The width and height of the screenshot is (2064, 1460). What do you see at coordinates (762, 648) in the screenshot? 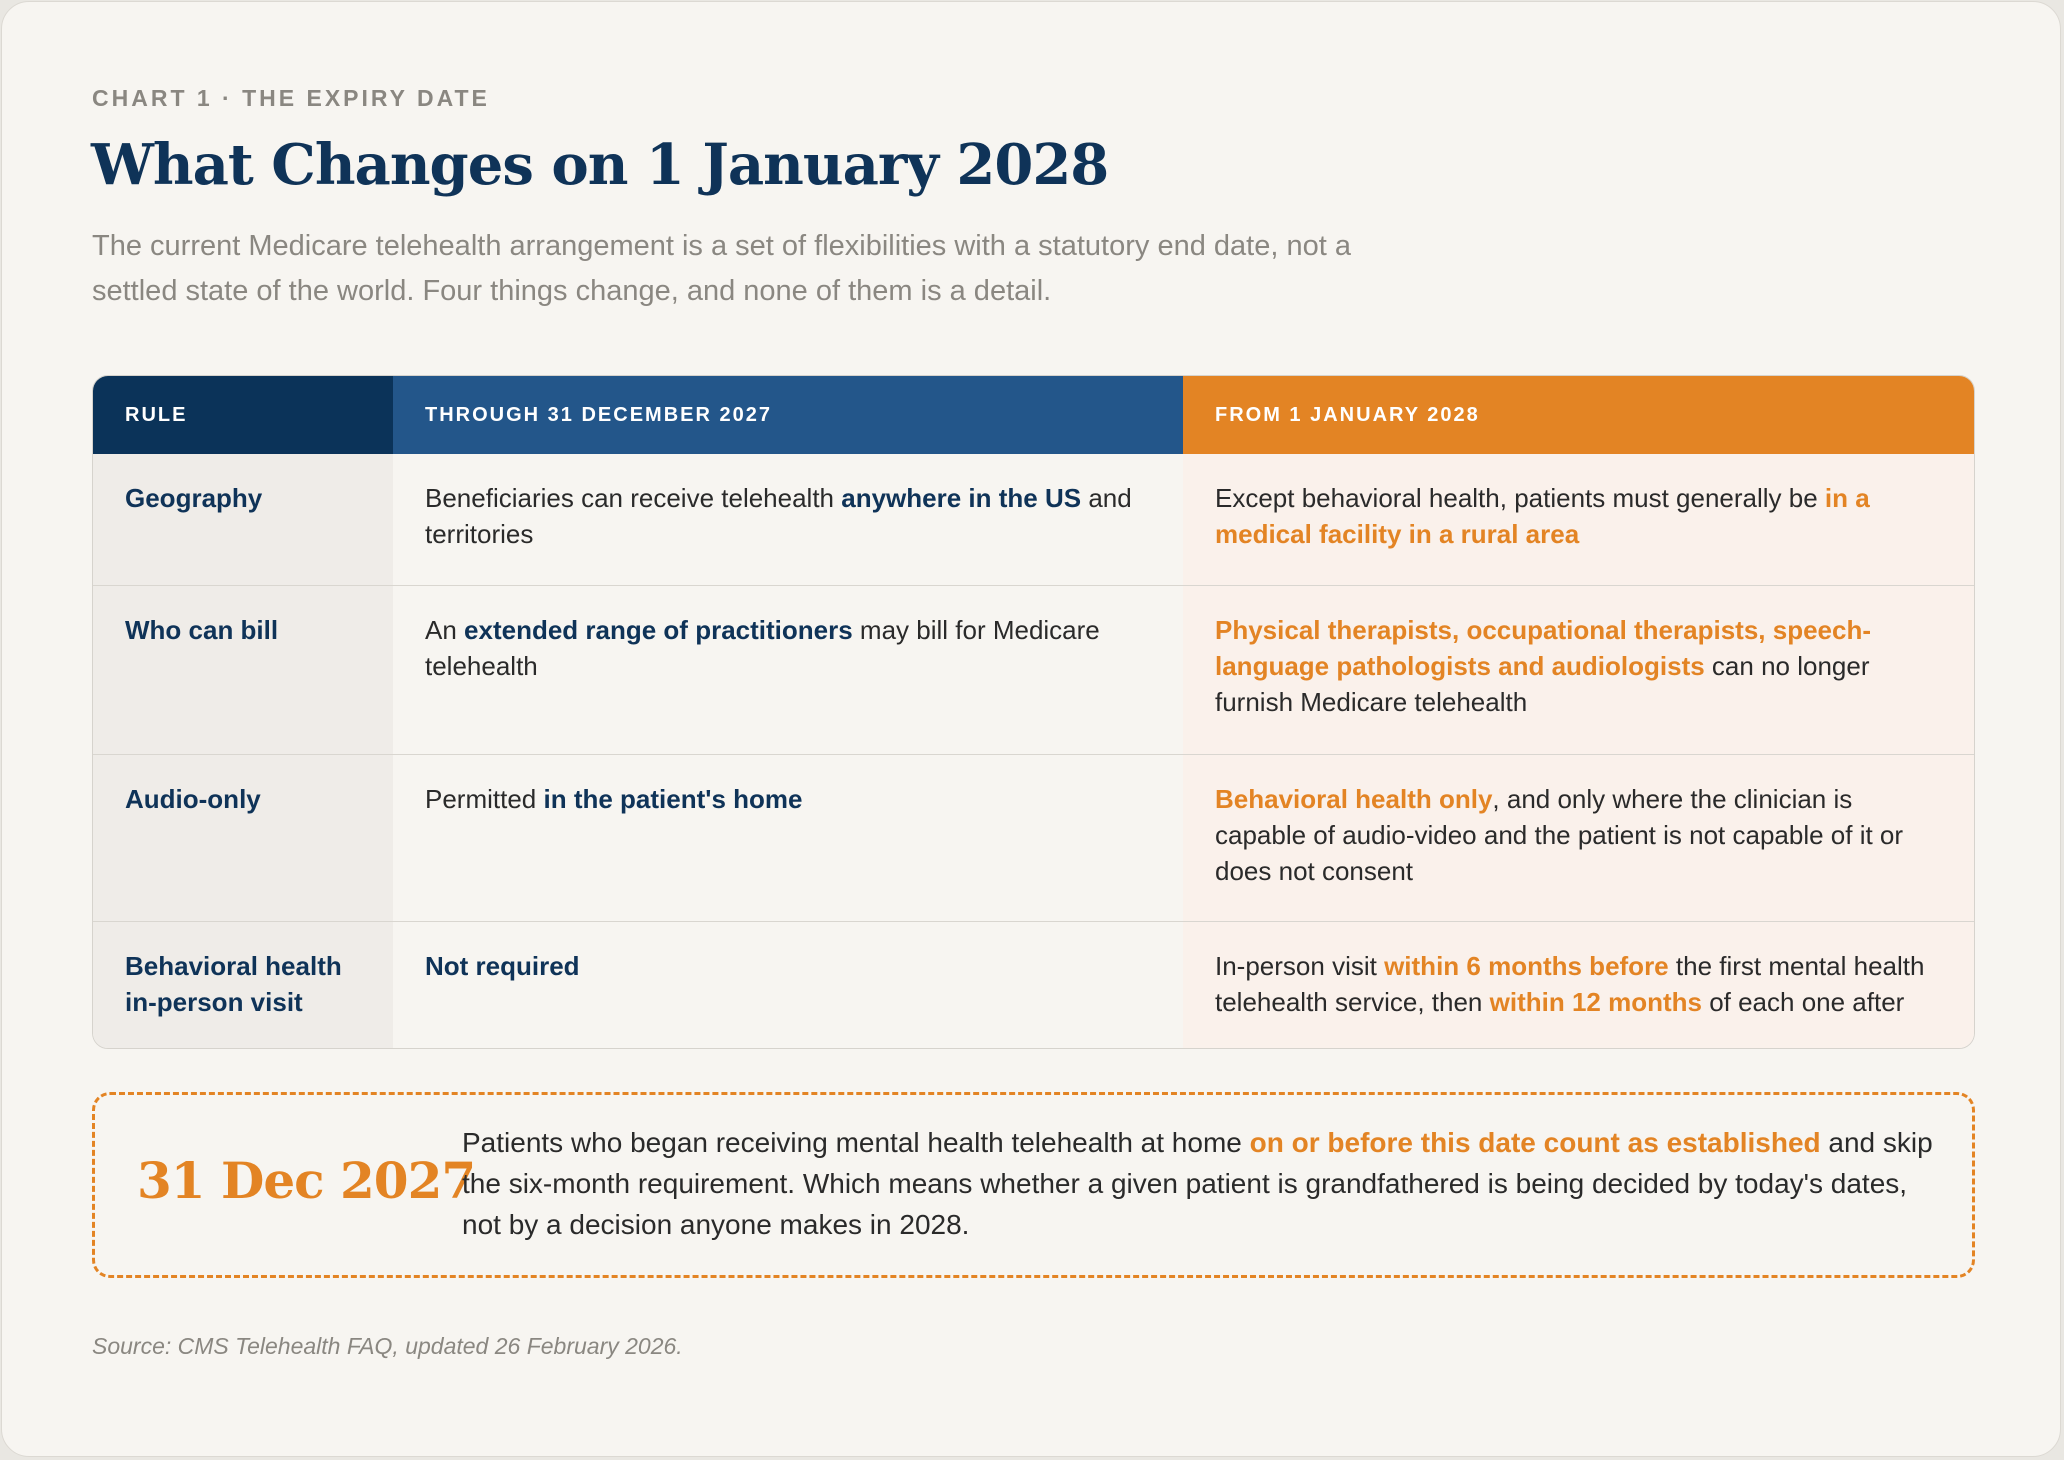
I see `text-segment: may bill for Medicare telehealth` at bounding box center [762, 648].